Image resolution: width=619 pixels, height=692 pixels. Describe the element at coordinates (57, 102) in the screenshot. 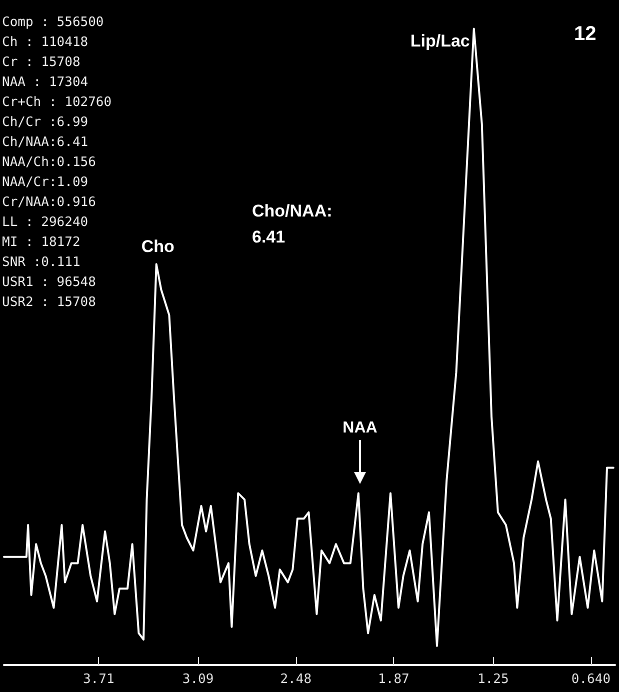

I see `annotation: Cr+Ch : 102760` at that location.